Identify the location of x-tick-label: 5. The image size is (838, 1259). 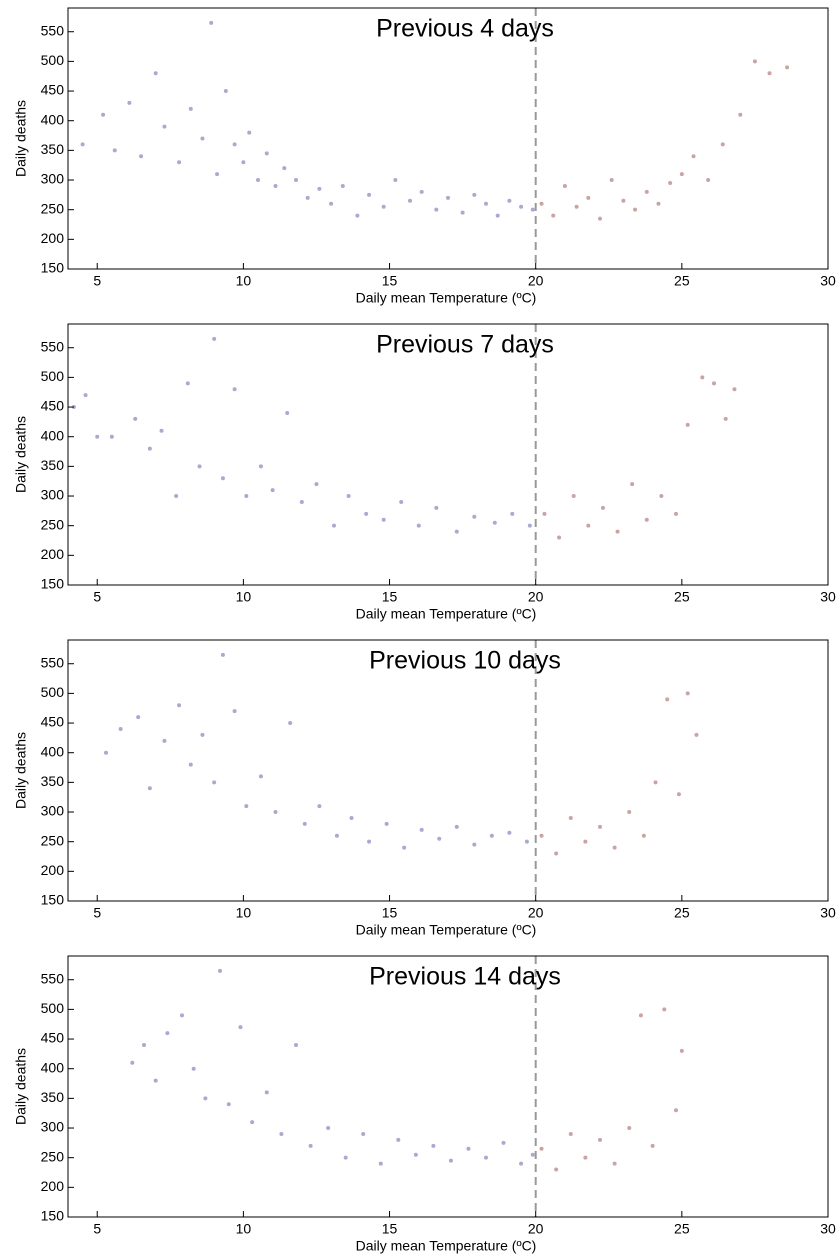
(97, 597).